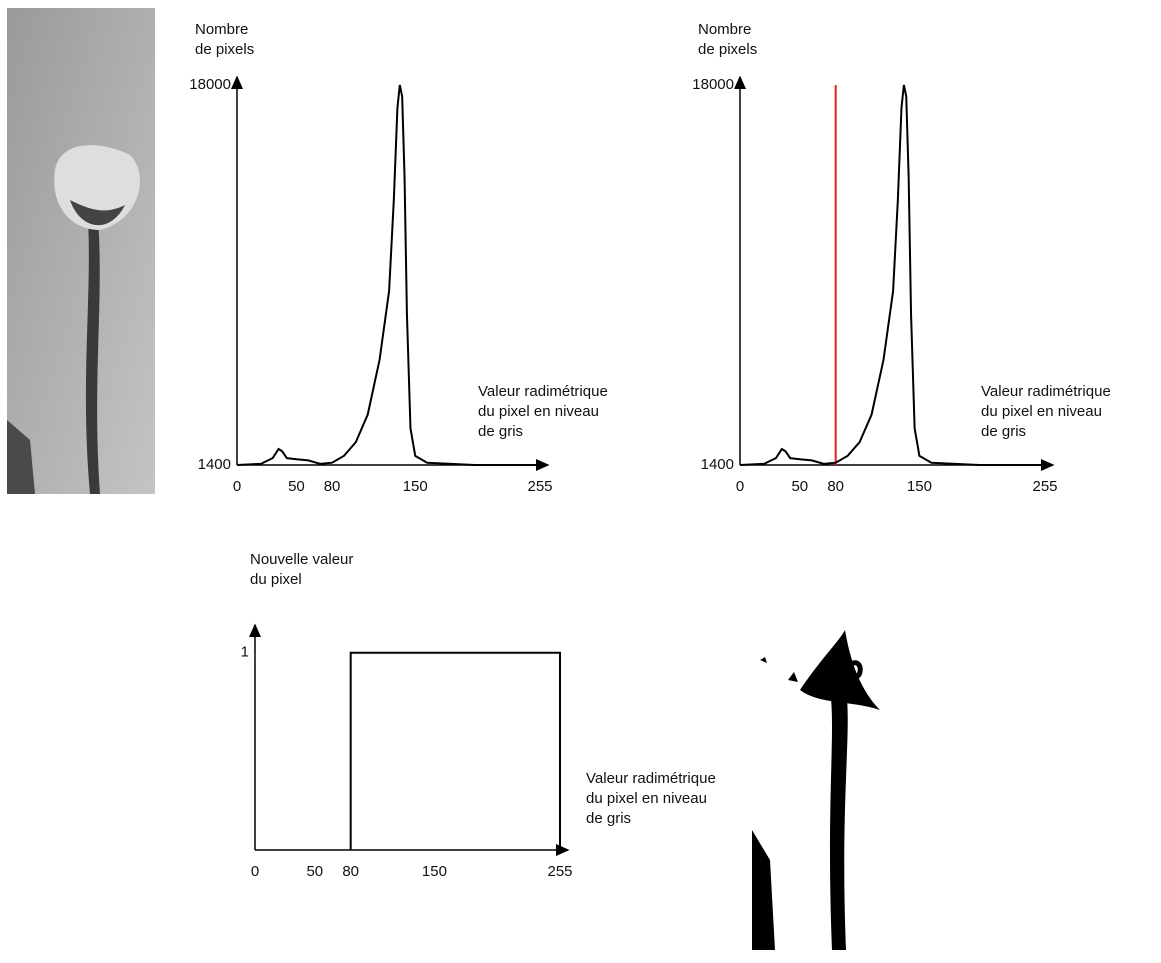  What do you see at coordinates (816, 790) in the screenshot?
I see `binary-image` at bounding box center [816, 790].